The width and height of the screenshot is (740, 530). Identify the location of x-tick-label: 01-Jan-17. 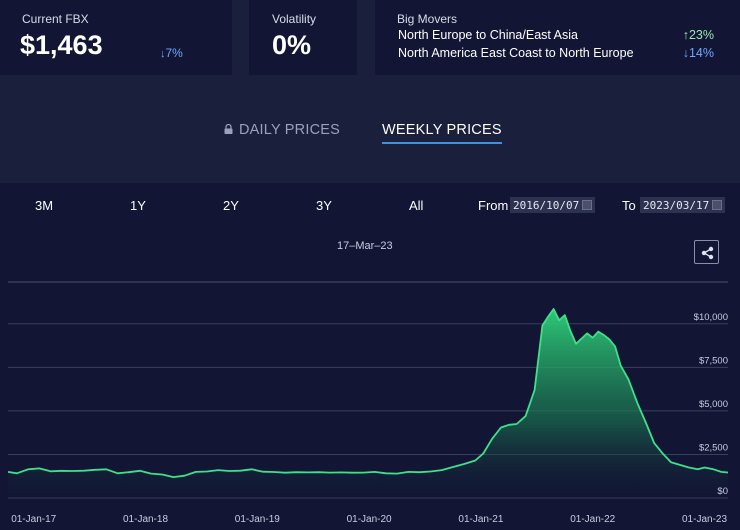
(33, 519).